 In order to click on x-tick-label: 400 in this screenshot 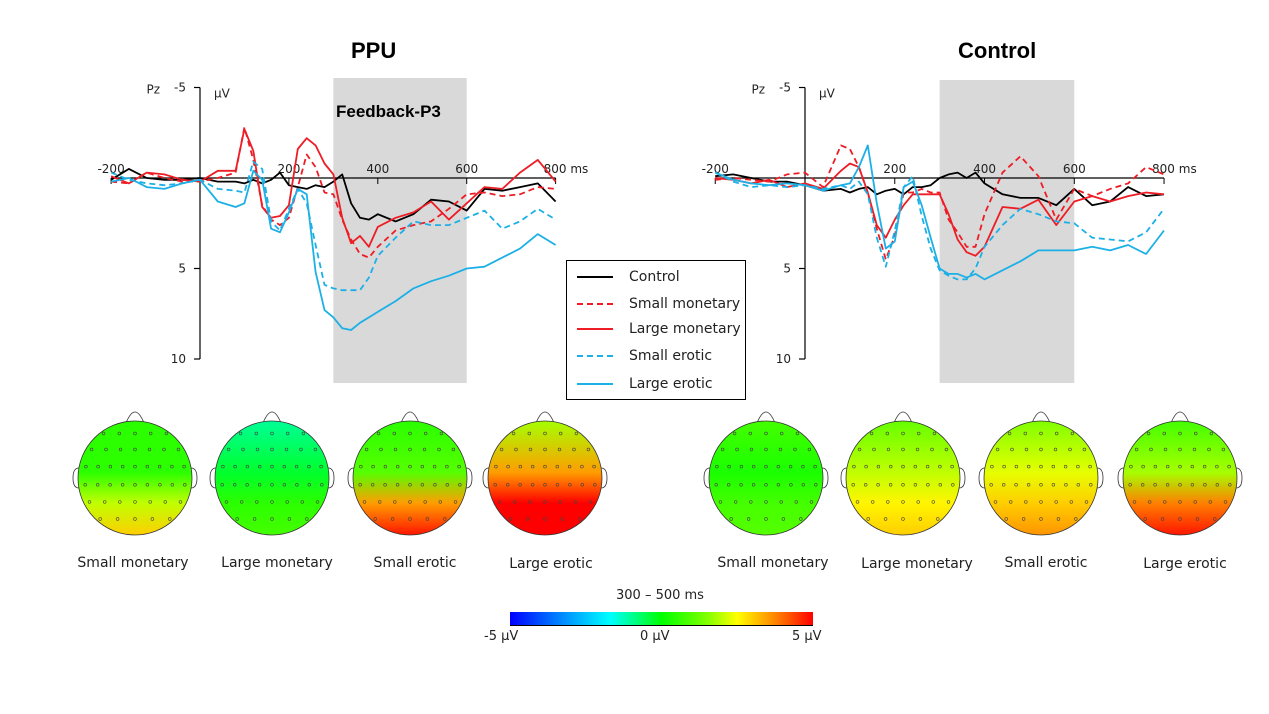, I will do `click(377, 169)`.